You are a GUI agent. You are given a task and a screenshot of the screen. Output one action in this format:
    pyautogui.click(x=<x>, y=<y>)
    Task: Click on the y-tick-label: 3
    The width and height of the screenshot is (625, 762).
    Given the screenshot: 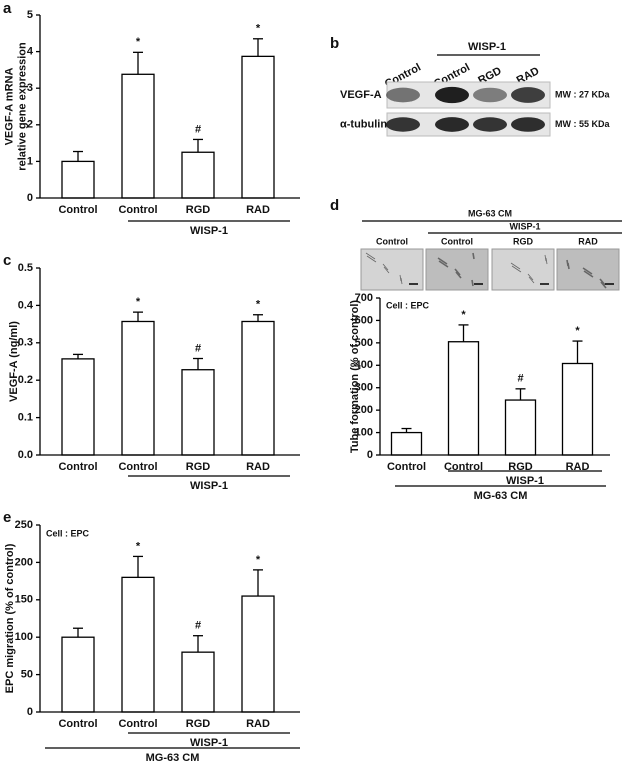 What is the action you would take?
    pyautogui.click(x=30, y=88)
    